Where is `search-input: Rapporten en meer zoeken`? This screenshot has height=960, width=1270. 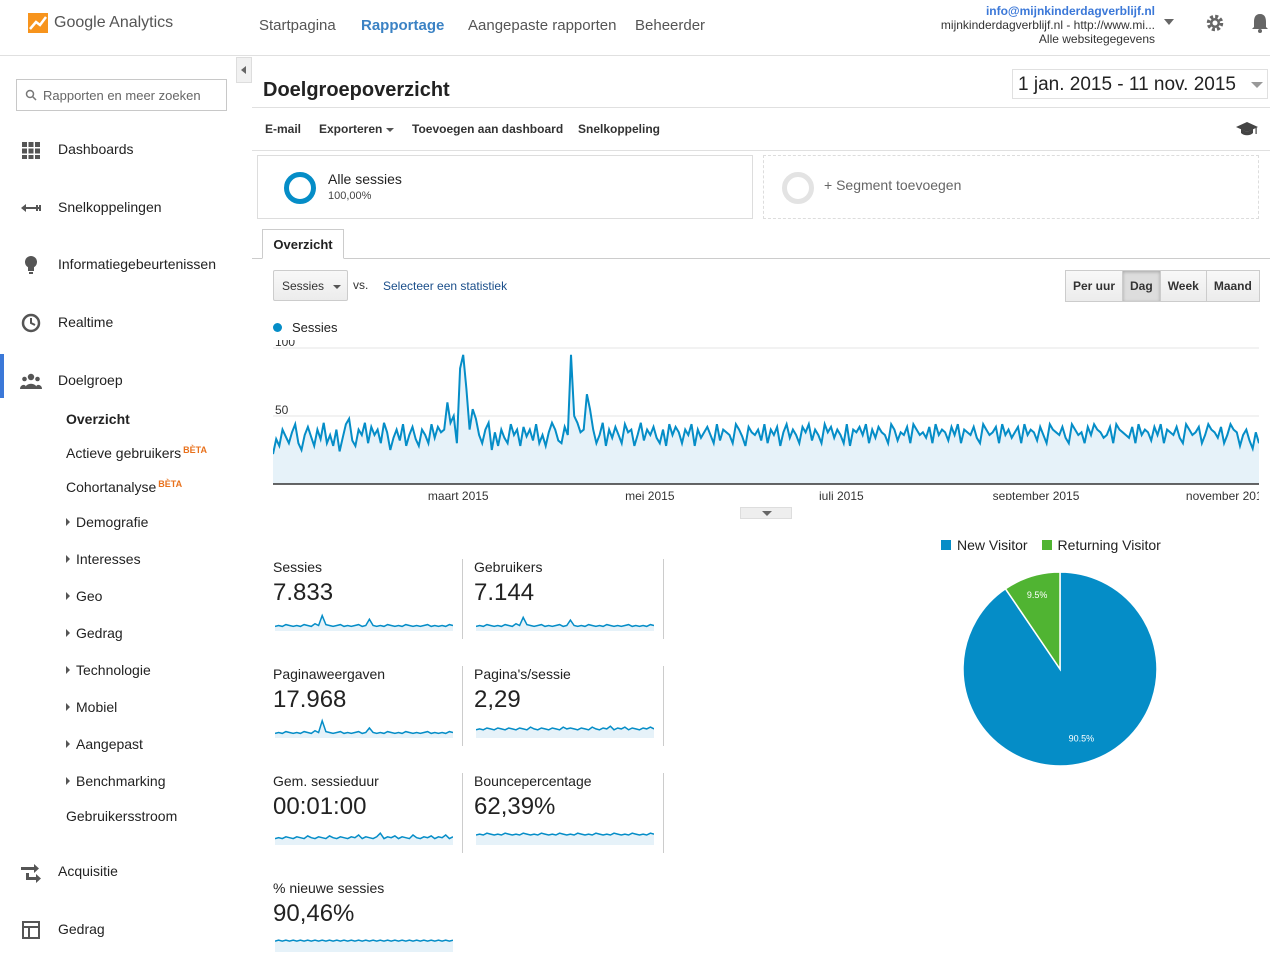
search-input: Rapporten en meer zoeken is located at coordinates (121, 95).